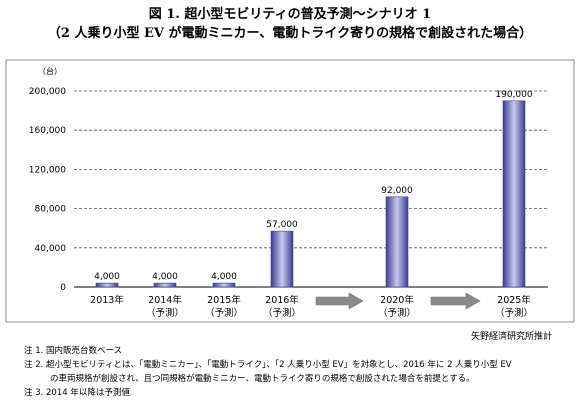 This screenshot has height=400, width=580. What do you see at coordinates (73, 351) in the screenshot?
I see `note-1: 注 1. 国内販売台数ベース` at bounding box center [73, 351].